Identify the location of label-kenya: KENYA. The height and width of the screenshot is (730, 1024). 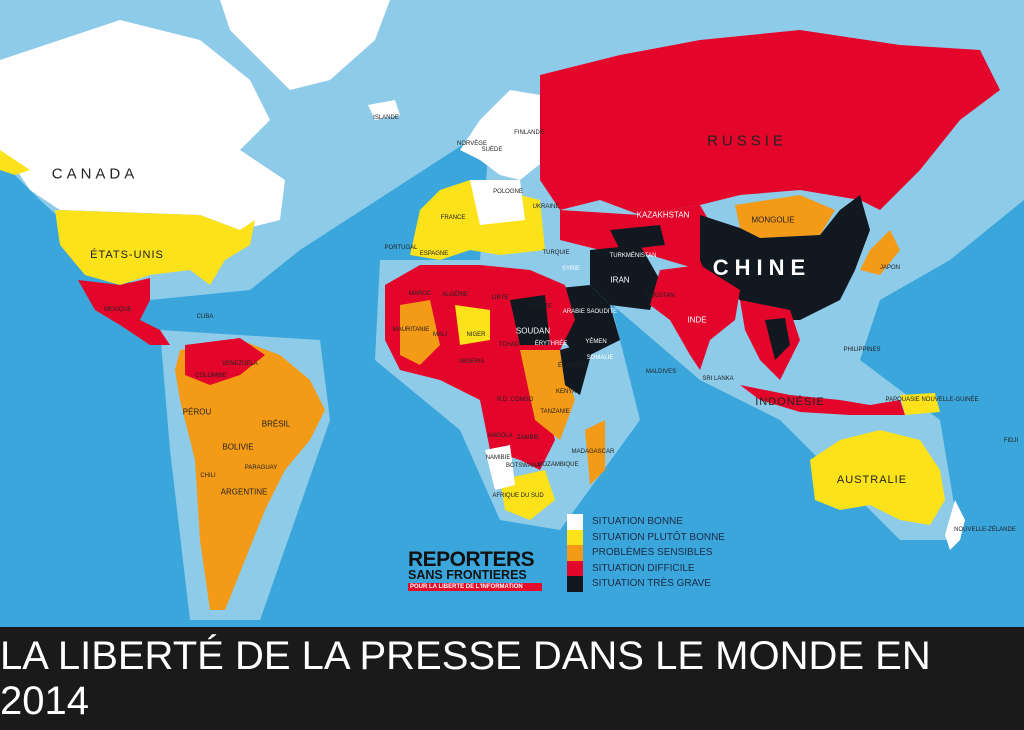
(566, 392).